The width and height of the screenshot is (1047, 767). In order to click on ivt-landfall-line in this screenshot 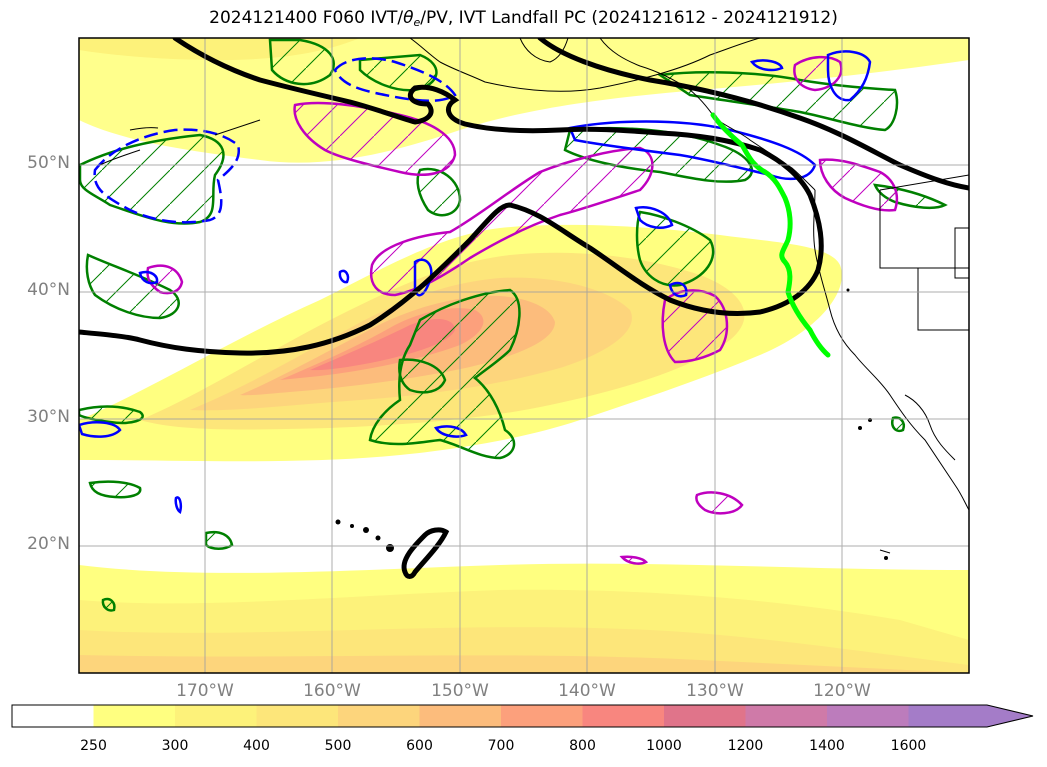, I will do `click(770, 235)`.